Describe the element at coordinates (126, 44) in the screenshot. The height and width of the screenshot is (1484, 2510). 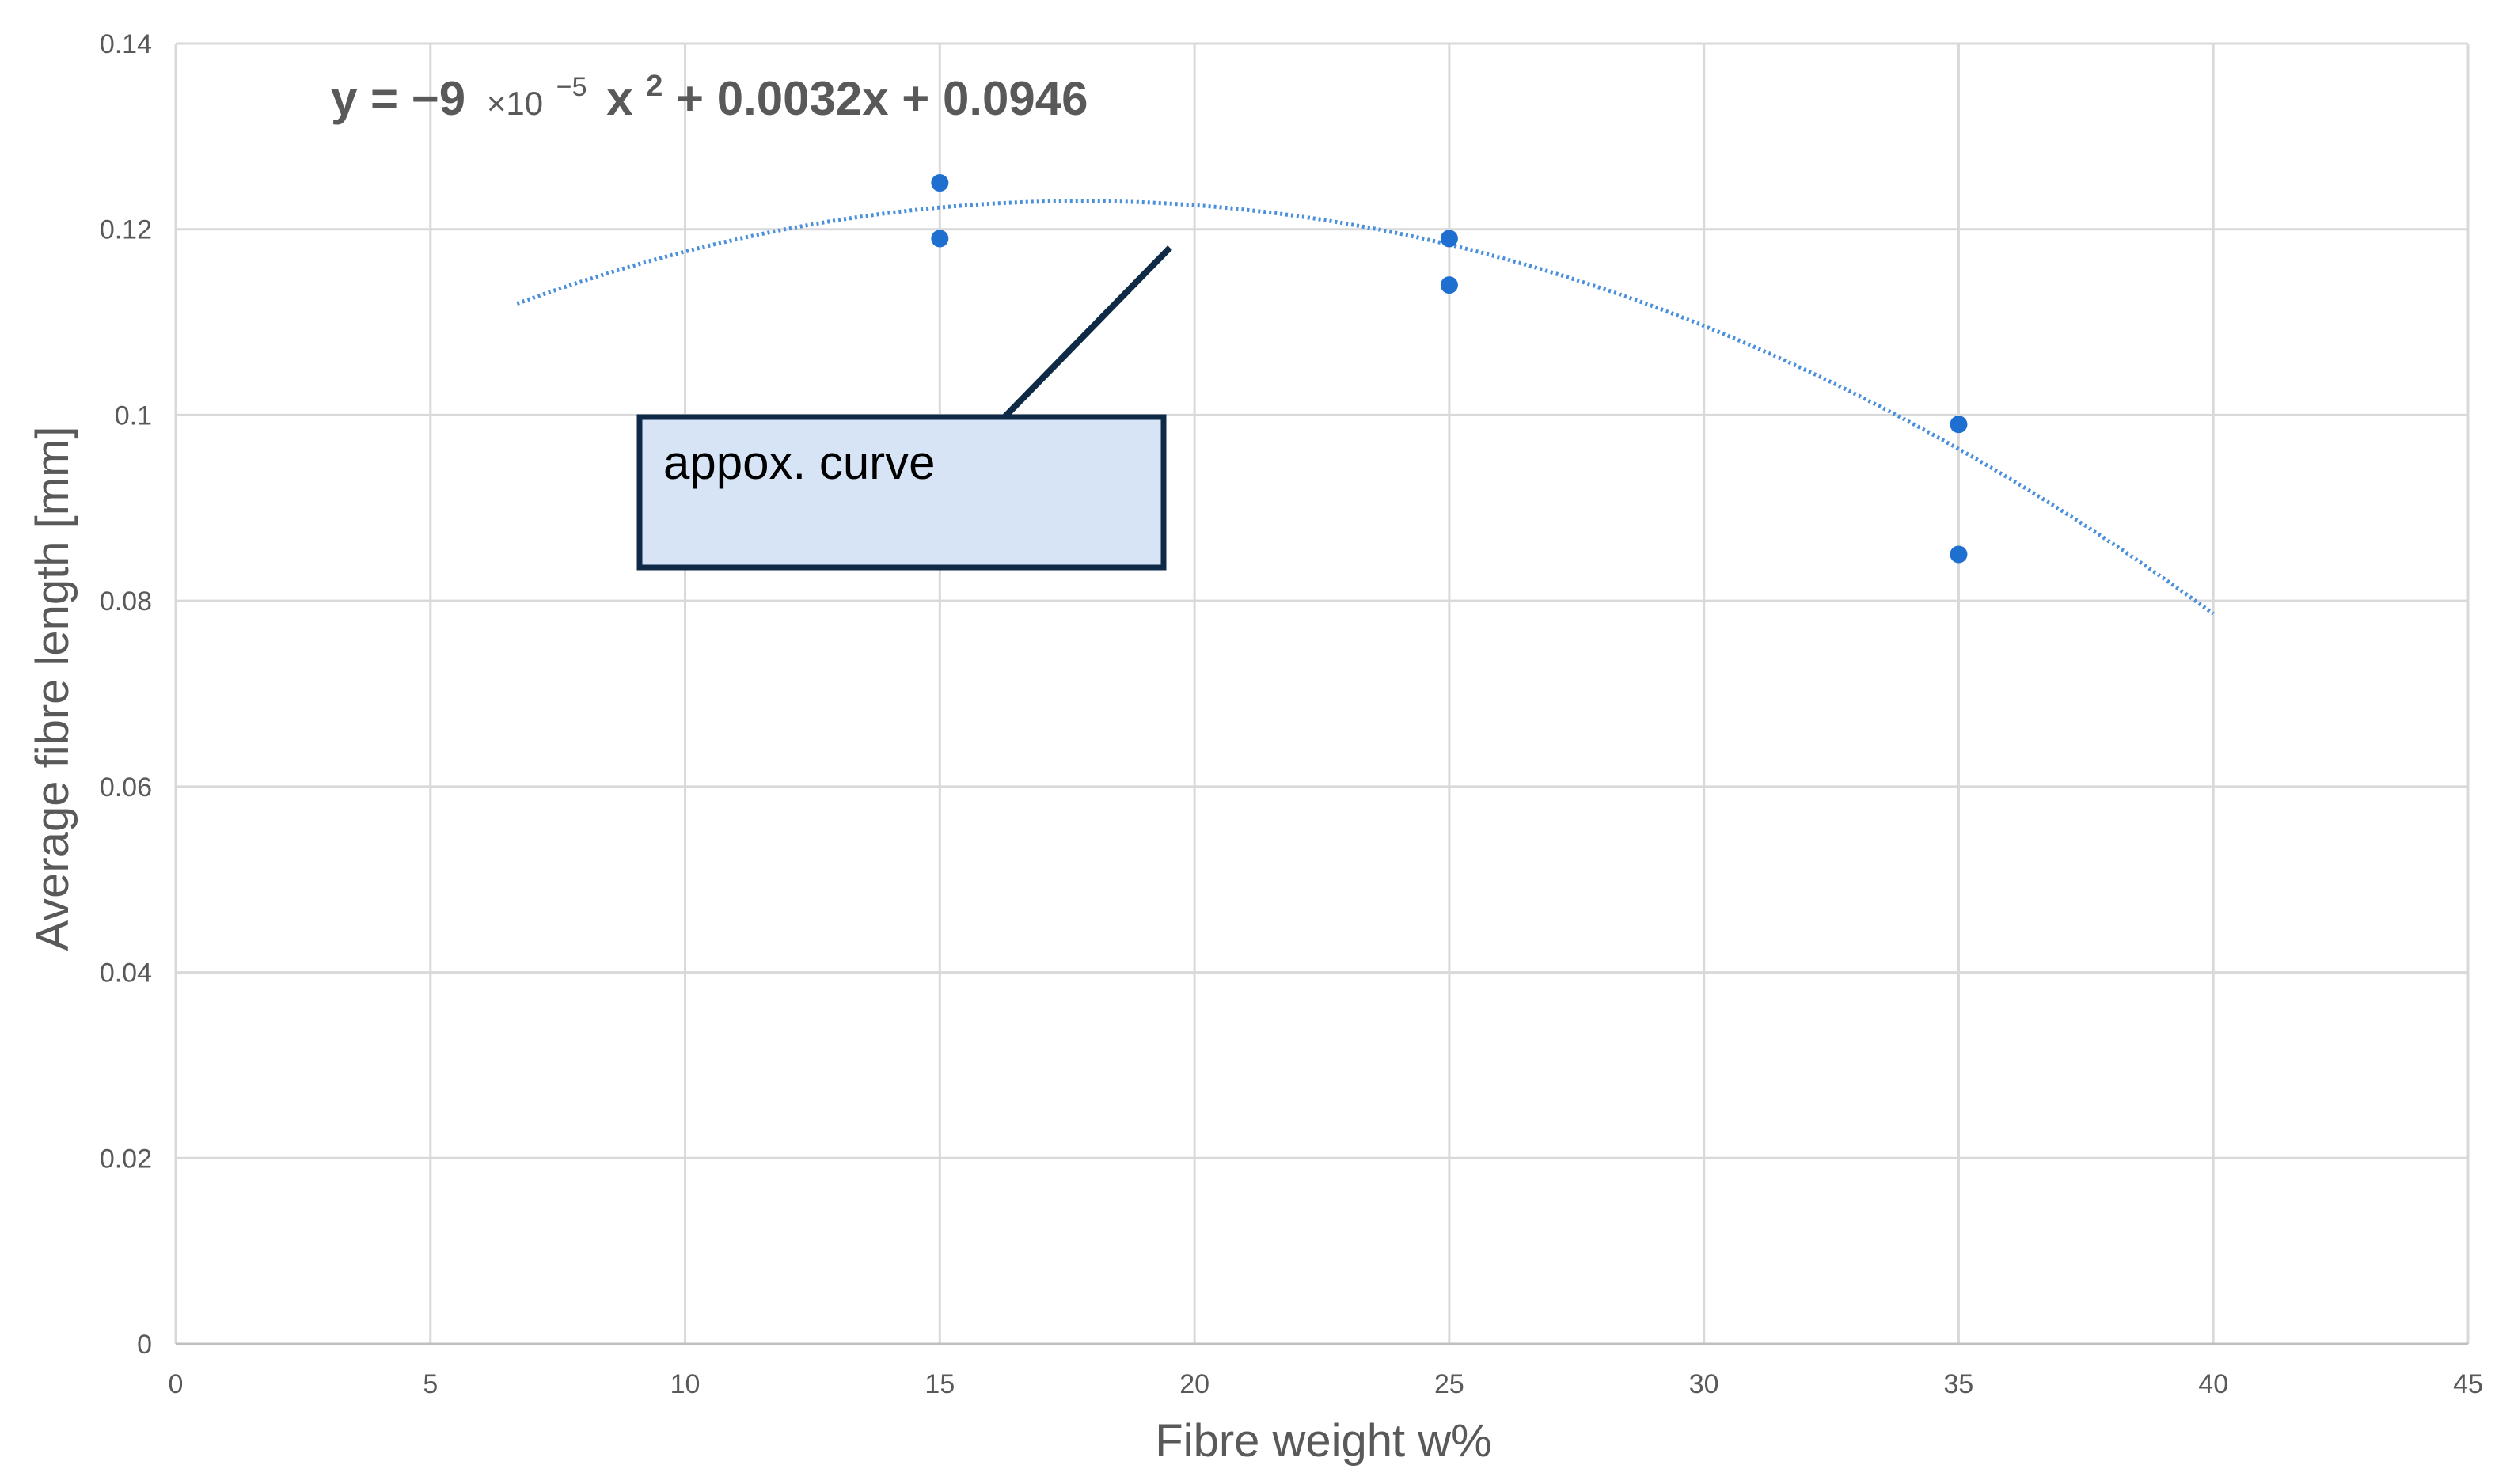
I see `y-tick-label: 0.14` at that location.